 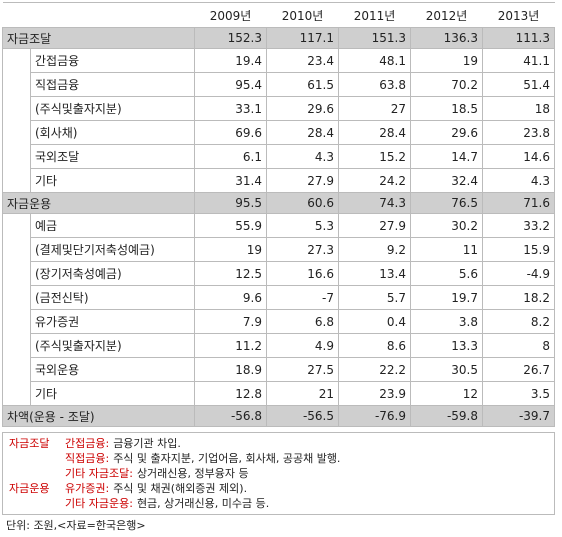 What do you see at coordinates (374, 321) in the screenshot?
I see `value: 0.4` at bounding box center [374, 321].